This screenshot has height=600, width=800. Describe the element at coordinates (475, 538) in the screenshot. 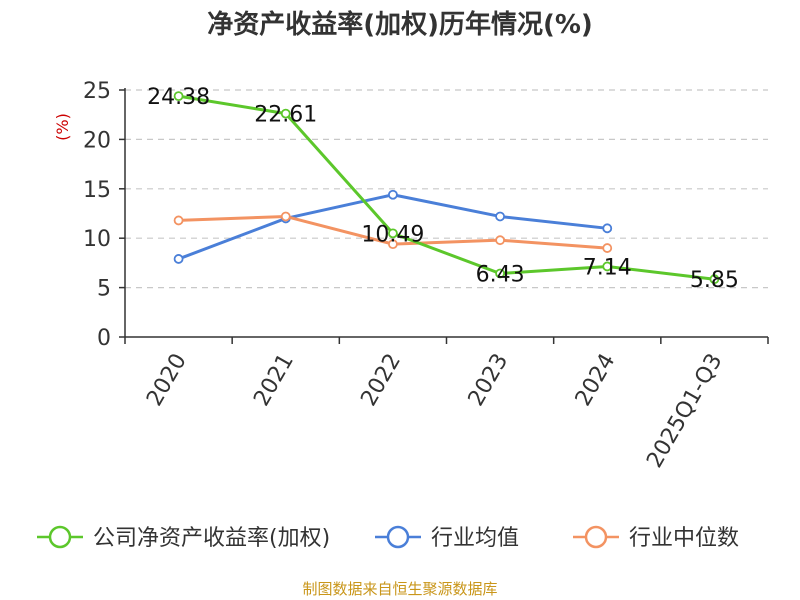

I see `legend-label: 行业均值` at that location.